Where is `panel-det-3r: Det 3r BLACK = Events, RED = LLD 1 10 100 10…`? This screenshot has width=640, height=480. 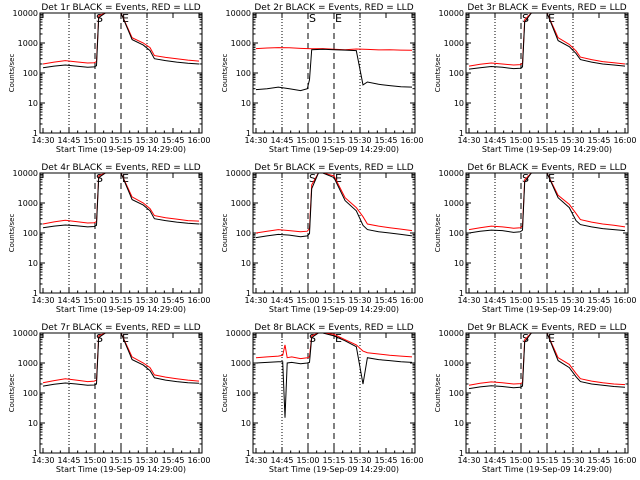 panel-det-3r: Det 3r BLACK = Events, RED = LLD 1 10 100 10… is located at coordinates (535, 78).